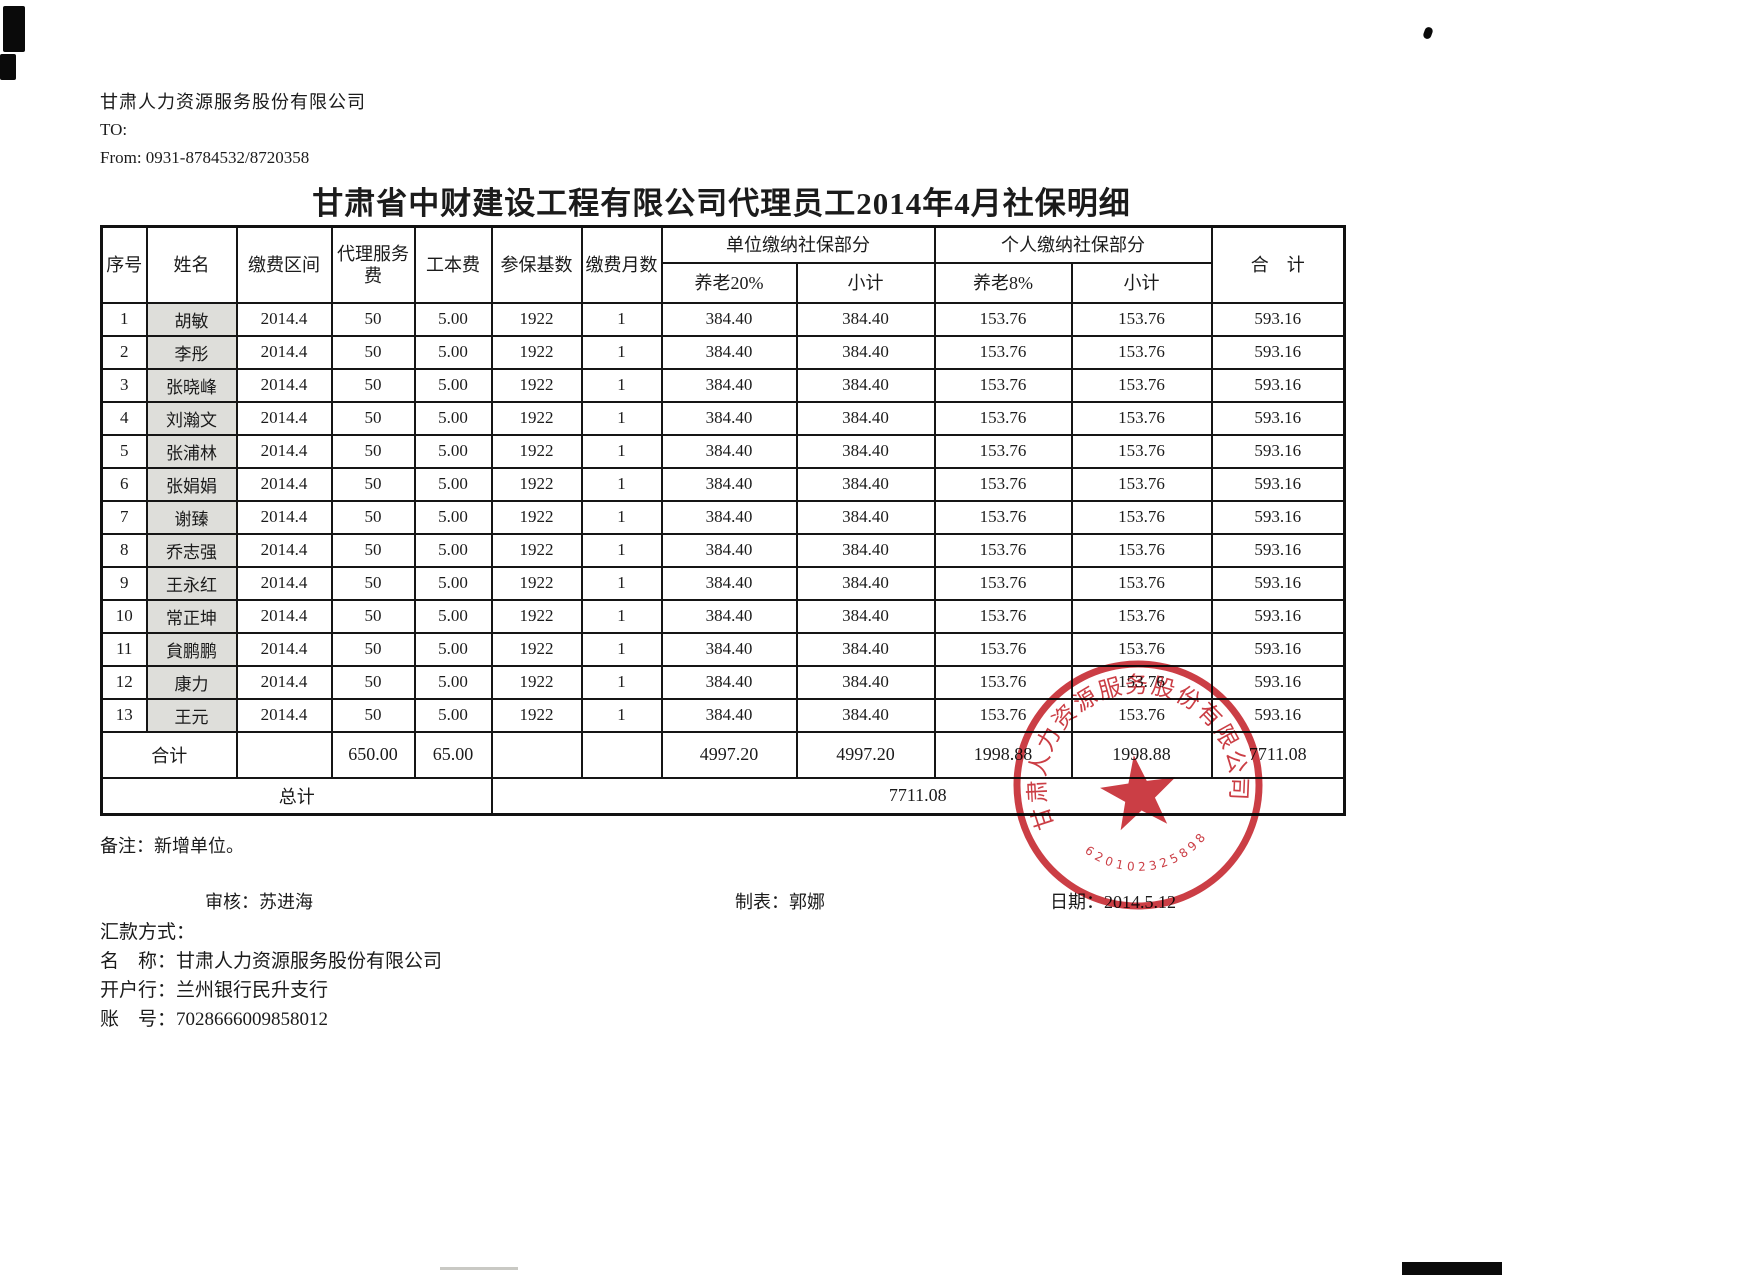  I want to click on reviewer-label: 审核：, so click(232, 902).